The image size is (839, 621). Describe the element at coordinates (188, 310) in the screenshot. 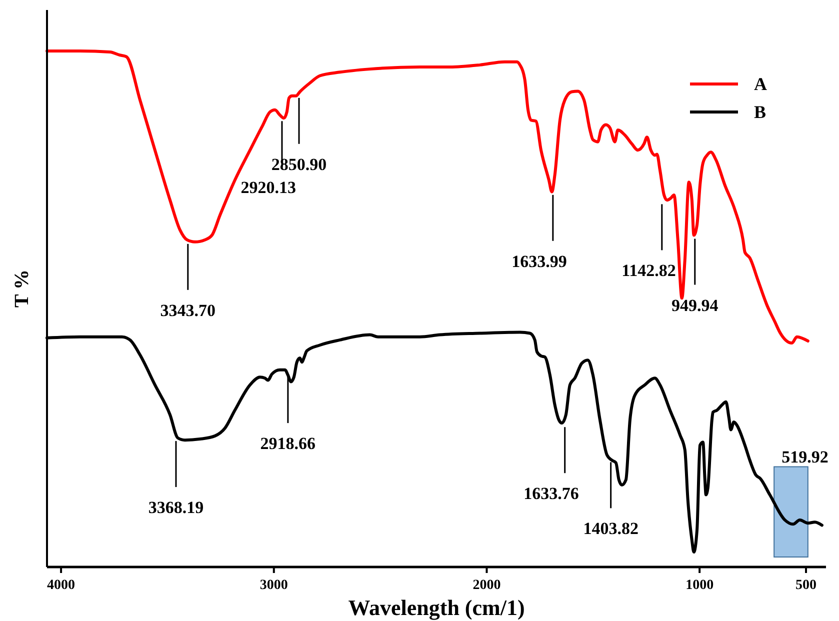

I see `annotation: 3343.70` at that location.